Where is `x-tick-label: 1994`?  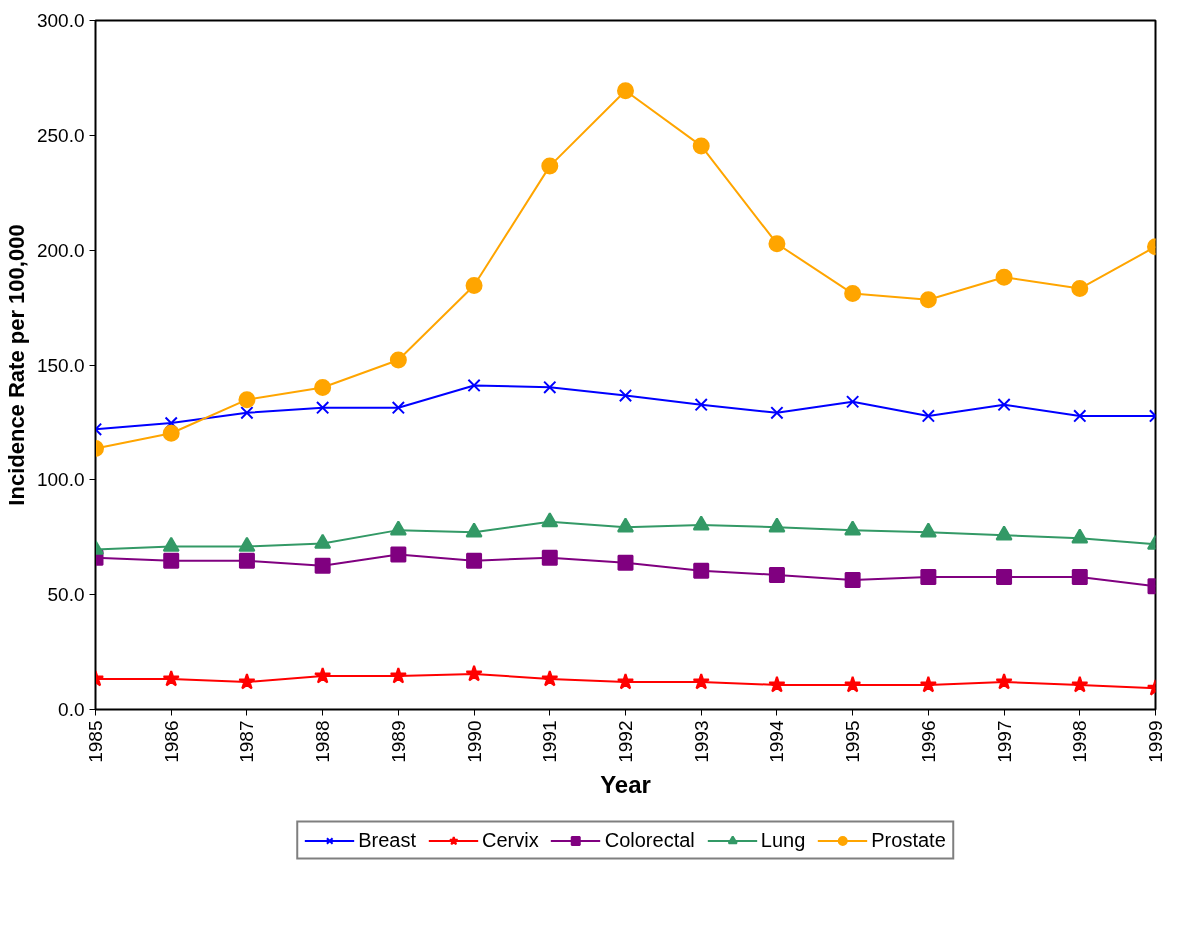 x-tick-label: 1994 is located at coordinates (777, 741).